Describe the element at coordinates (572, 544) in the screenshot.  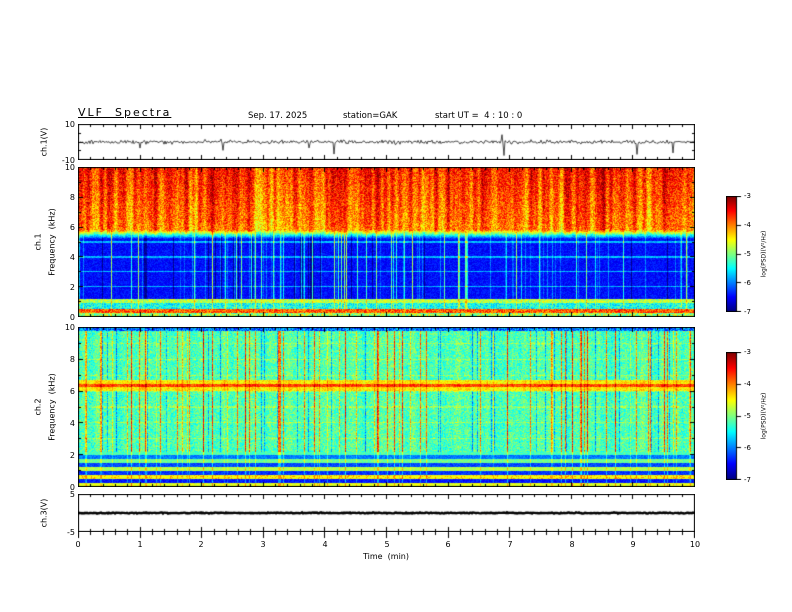
I see `x-tick-label: 8` at that location.